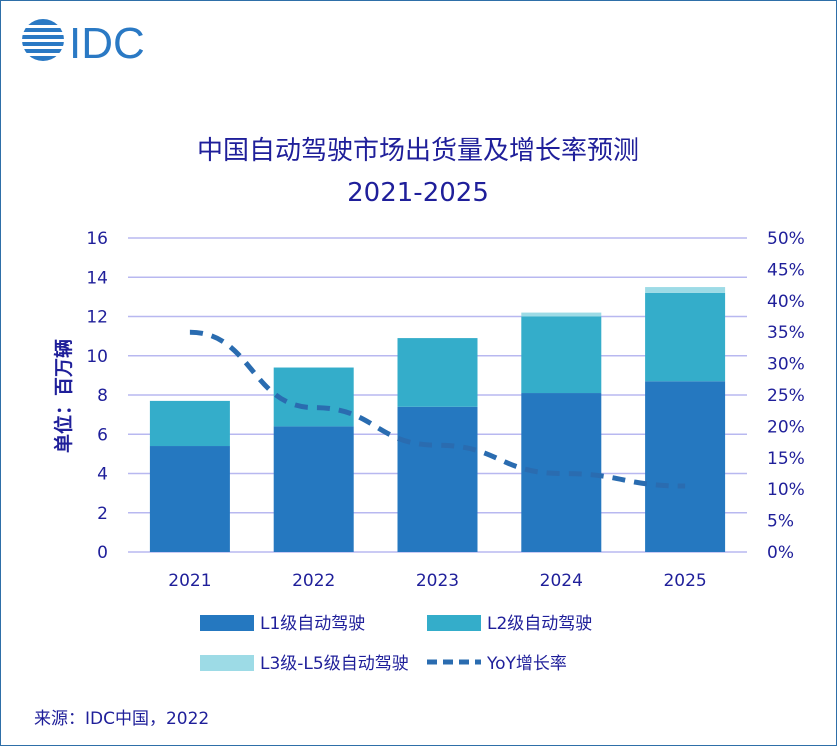 This screenshot has height=746, width=837. Describe the element at coordinates (418, 193) in the screenshot. I see `chart-subtitle: 2021-2025` at that location.